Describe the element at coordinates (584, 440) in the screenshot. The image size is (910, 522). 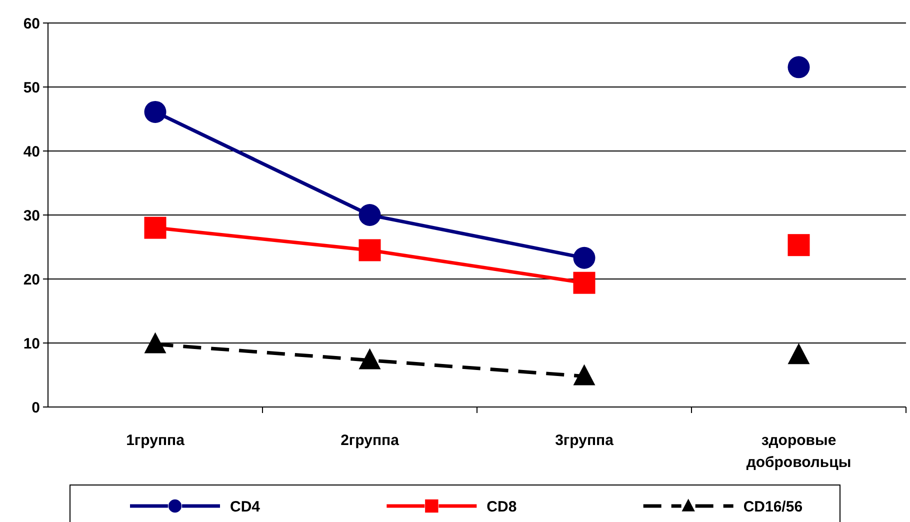
I see `x-tick-label: 3группа` at that location.